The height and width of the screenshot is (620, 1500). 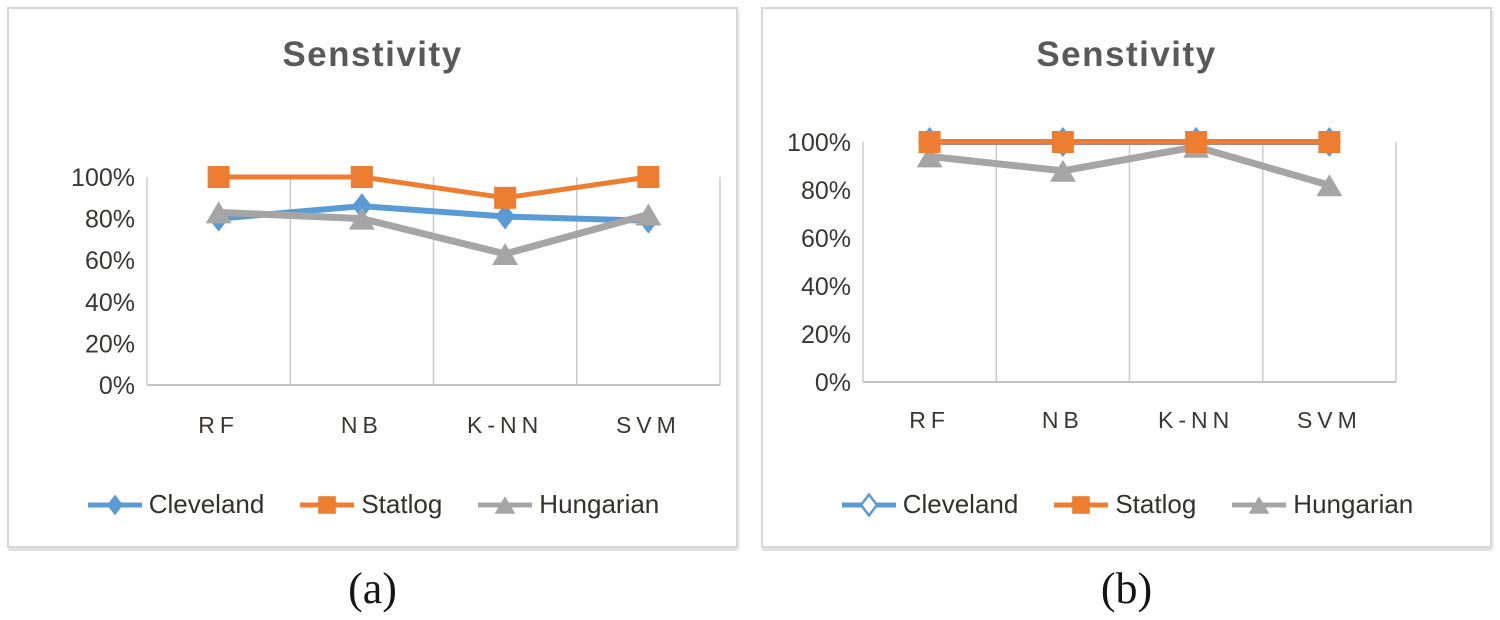 I want to click on chart-legend-b: Cleveland Statlog Hungarian, so click(x=1126, y=504).